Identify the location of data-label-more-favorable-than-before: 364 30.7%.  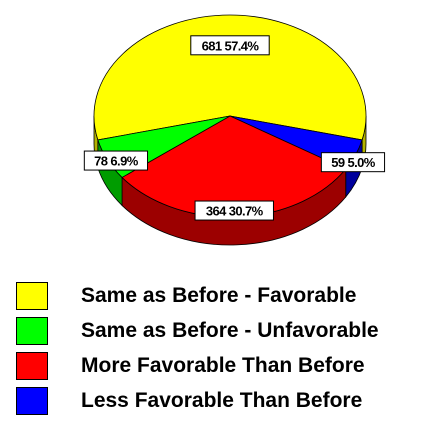
(234, 210).